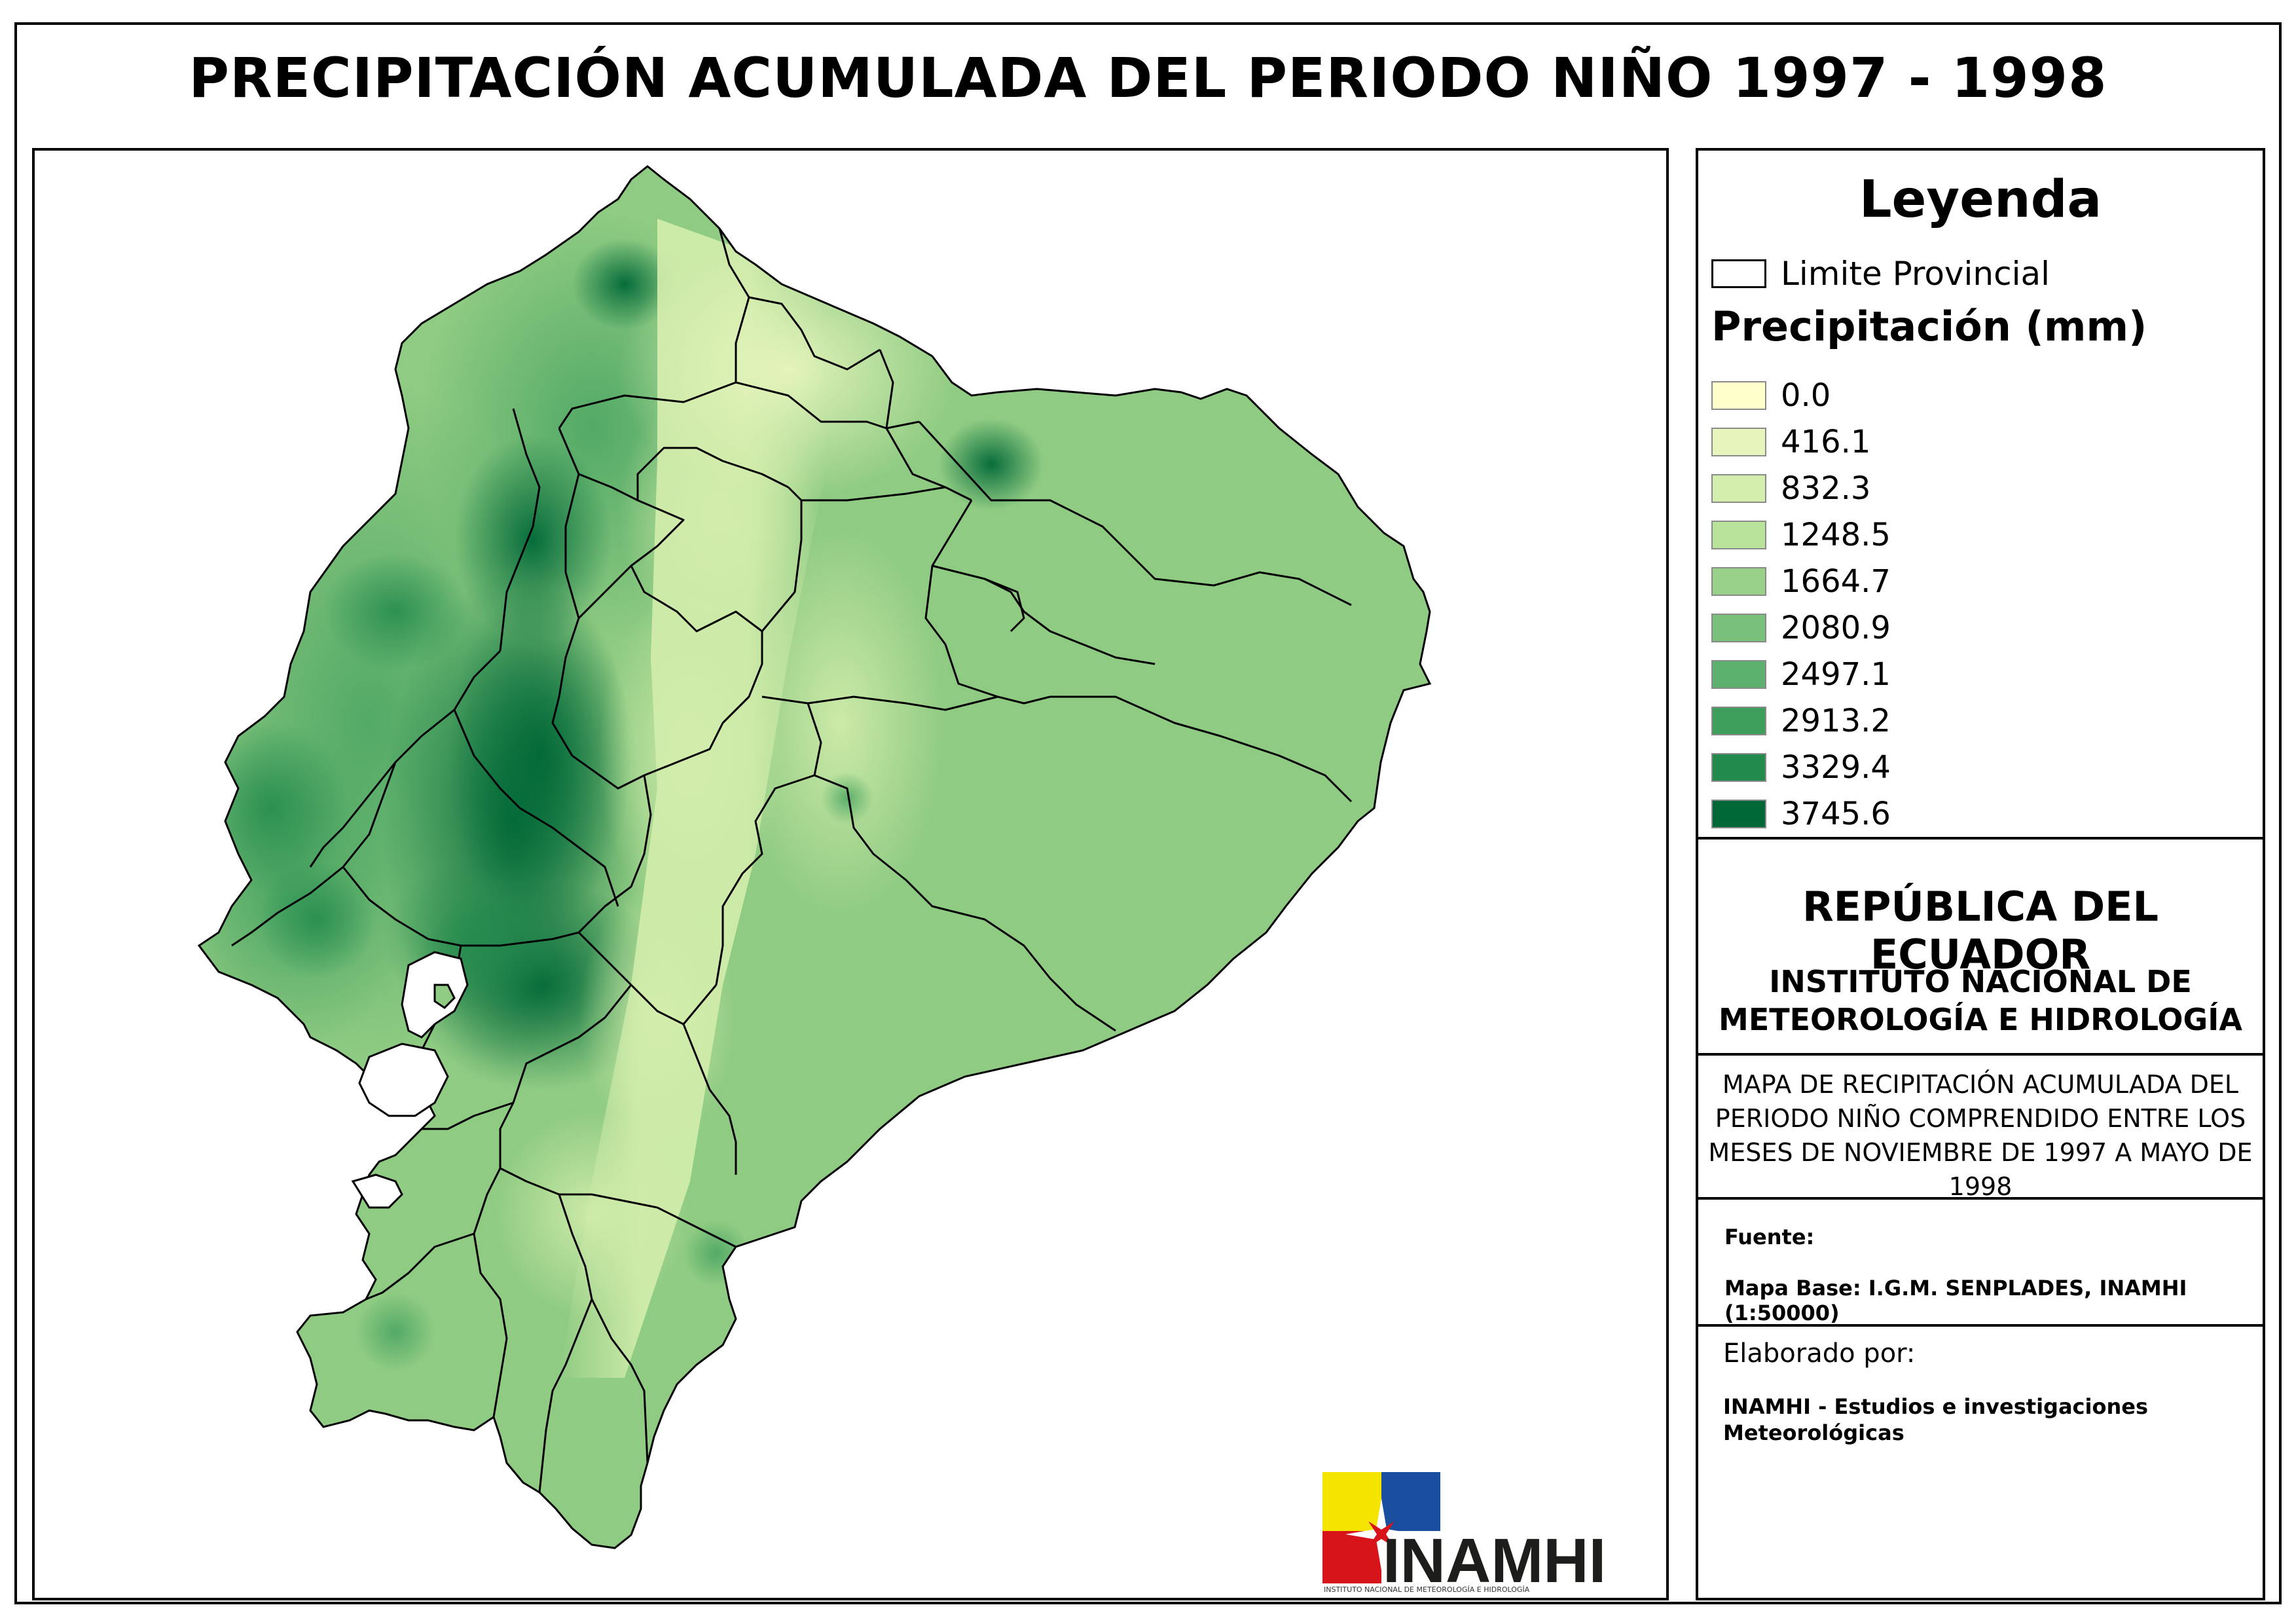 The width and height of the screenshot is (2296, 1624). What do you see at coordinates (1836, 720) in the screenshot?
I see `class-label: 2913.2` at bounding box center [1836, 720].